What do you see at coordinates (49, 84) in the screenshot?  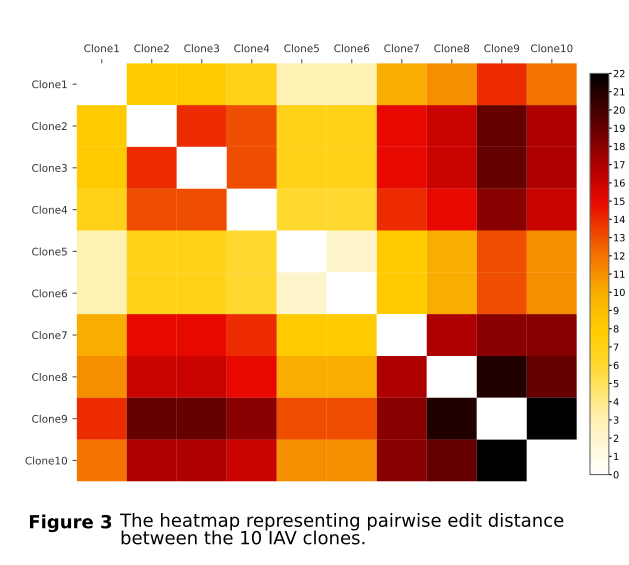 I see `y-tick-label: Clone1` at bounding box center [49, 84].